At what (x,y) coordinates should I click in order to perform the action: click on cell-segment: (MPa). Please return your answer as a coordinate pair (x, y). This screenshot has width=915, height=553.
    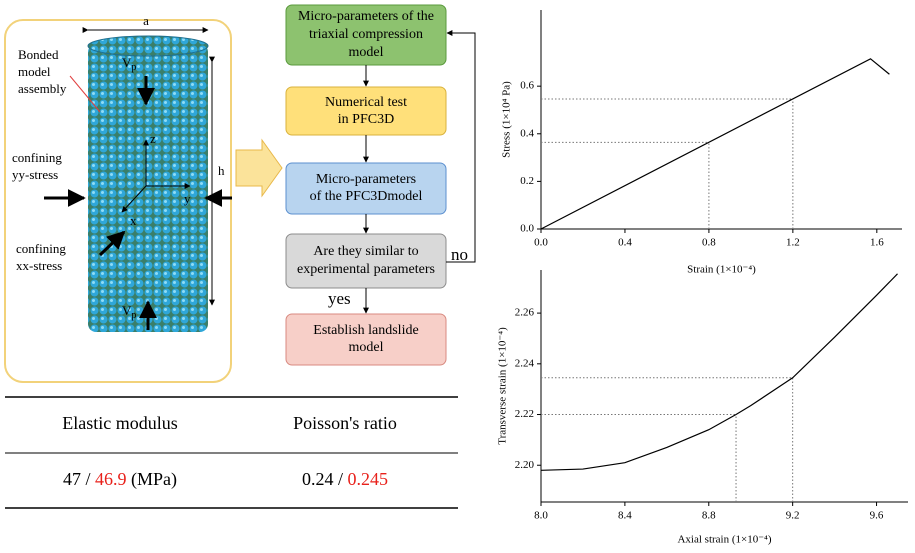
    Looking at the image, I should click on (152, 479).